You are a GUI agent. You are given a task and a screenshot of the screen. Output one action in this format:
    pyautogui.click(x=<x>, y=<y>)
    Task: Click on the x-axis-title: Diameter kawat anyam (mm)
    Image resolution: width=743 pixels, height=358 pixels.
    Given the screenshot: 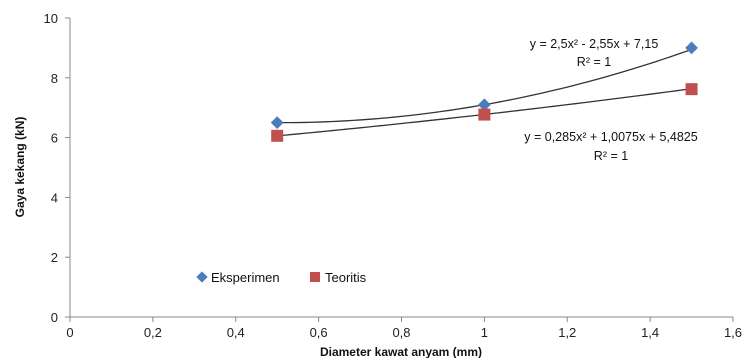 What is the action you would take?
    pyautogui.click(x=401, y=351)
    